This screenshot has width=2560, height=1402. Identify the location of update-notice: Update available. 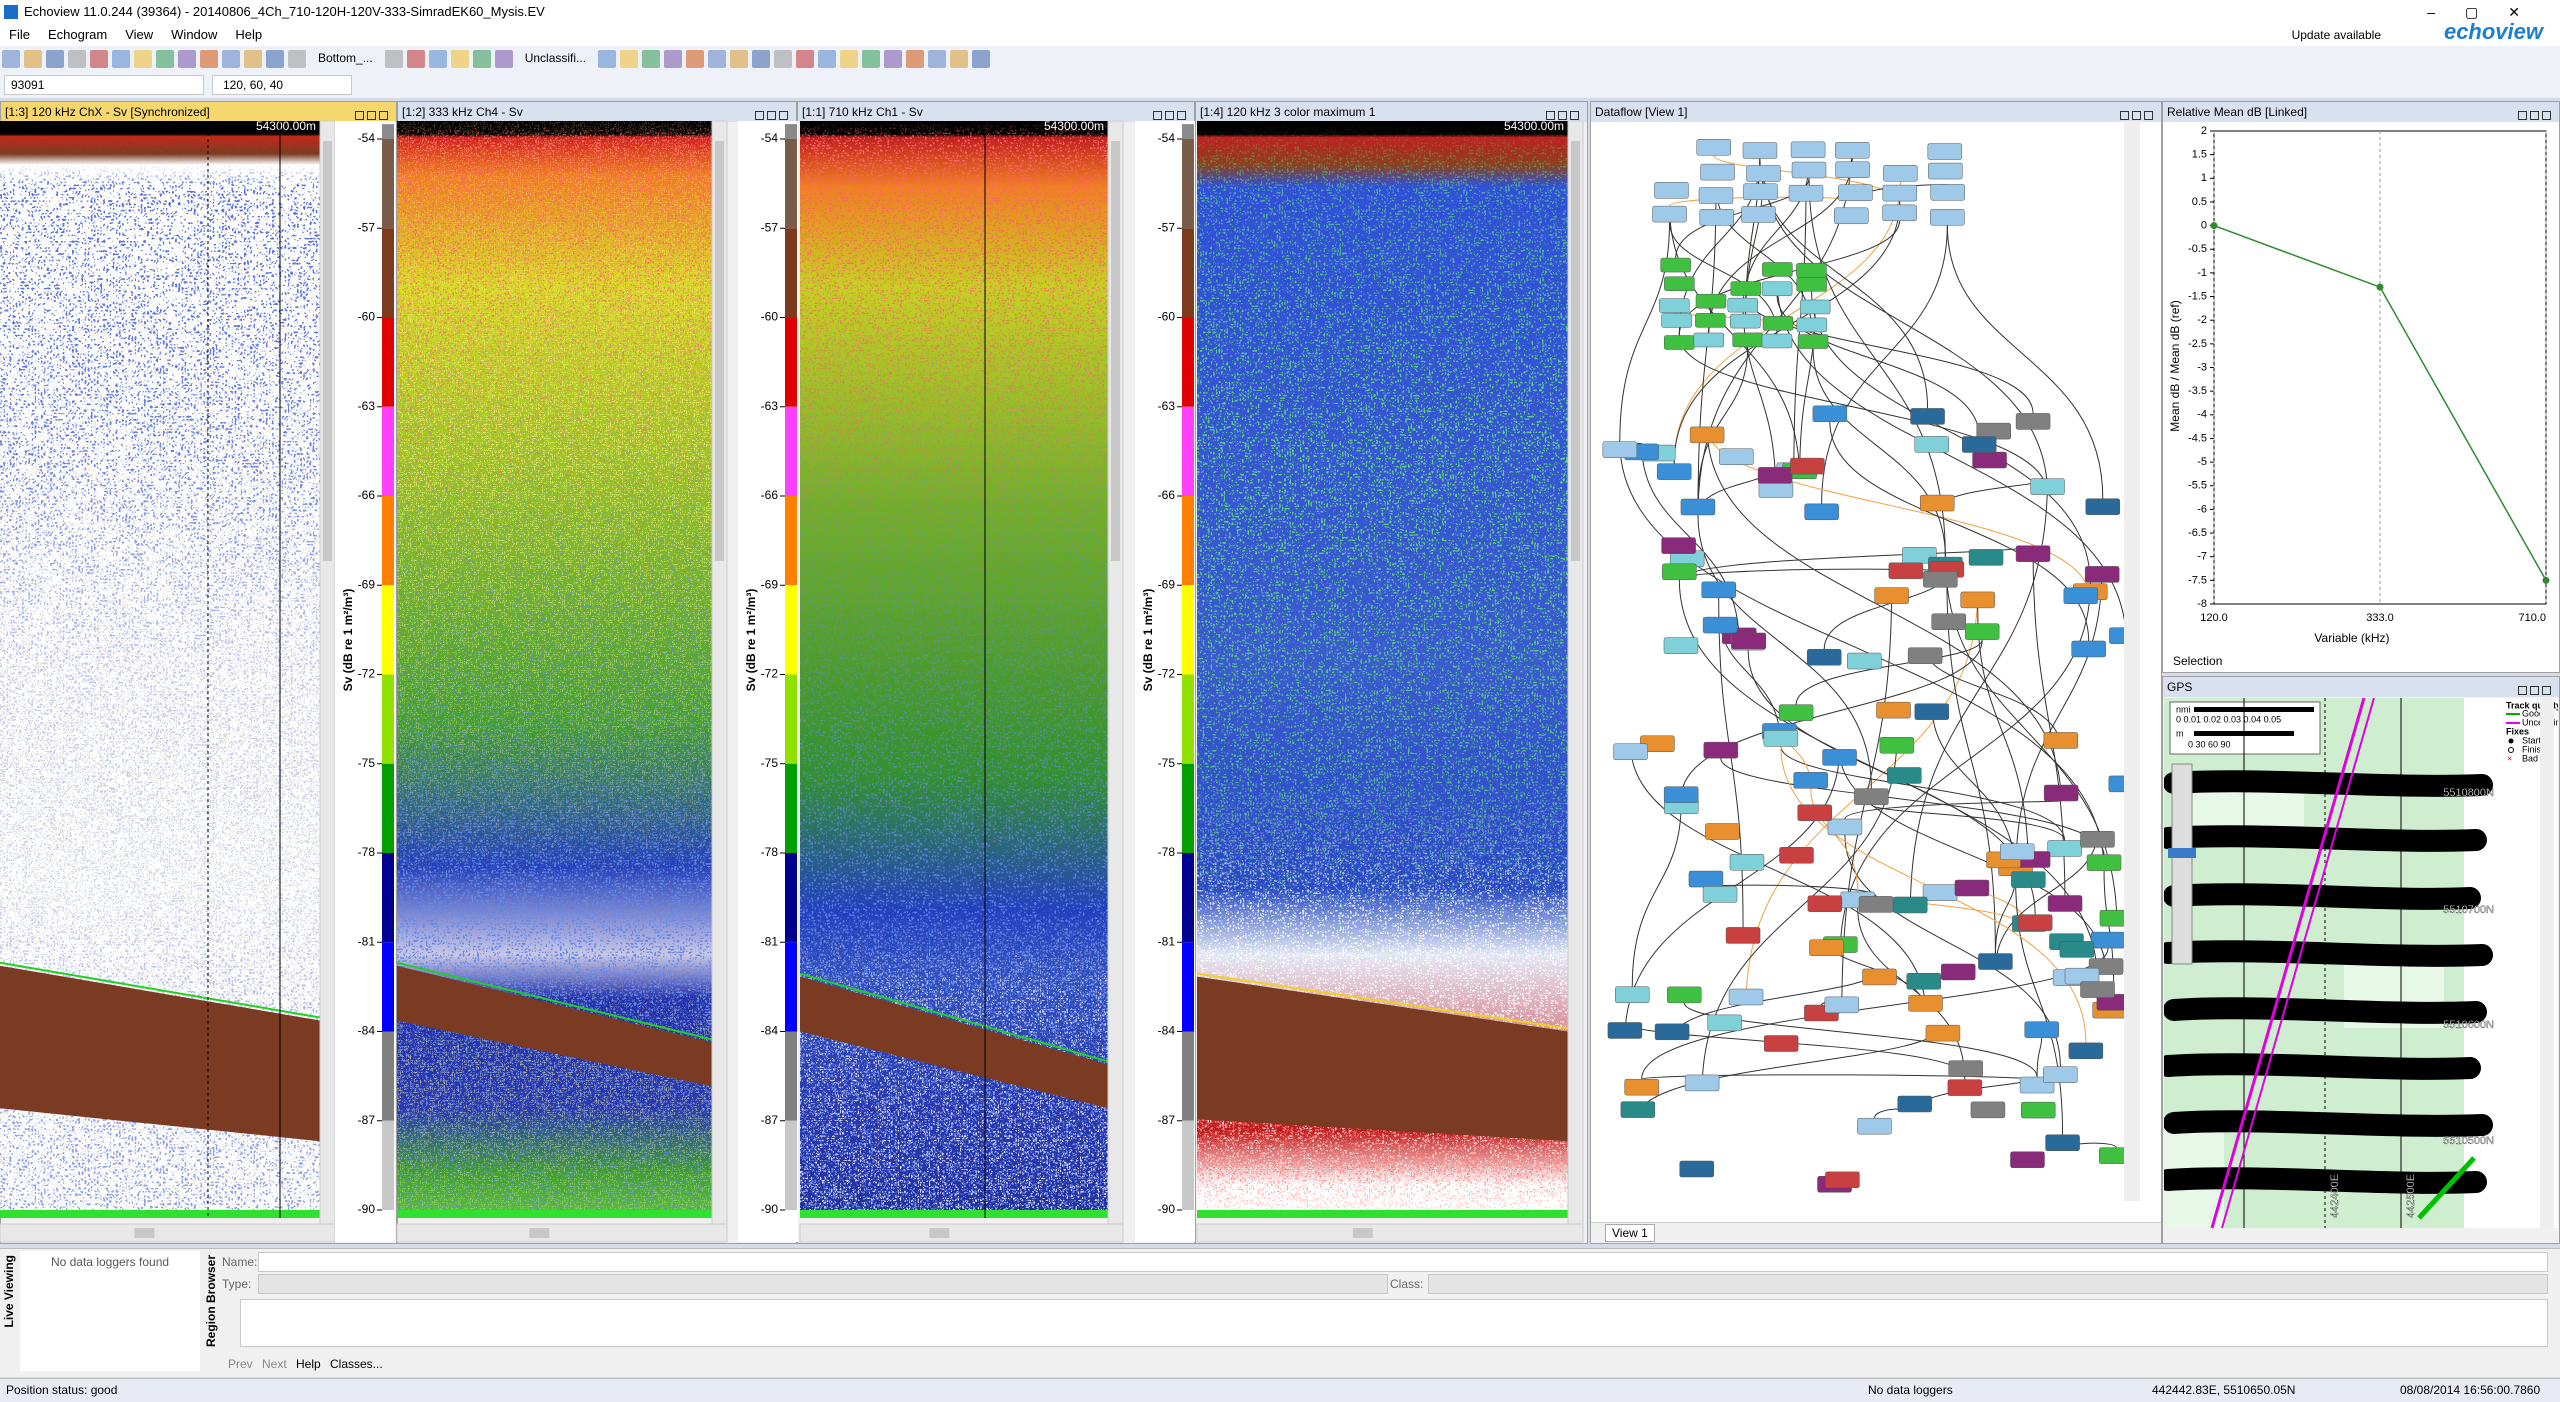
(2336, 35).